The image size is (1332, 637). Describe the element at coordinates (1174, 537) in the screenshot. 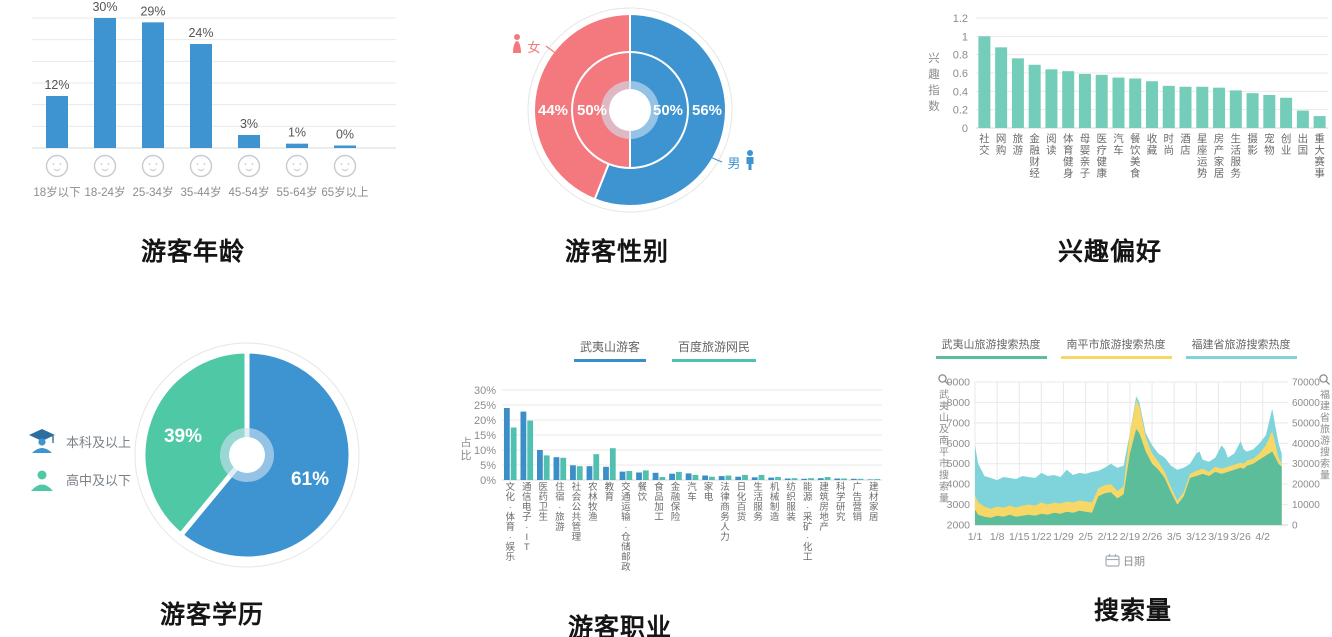

I see `svg-text: 3/5` at that location.